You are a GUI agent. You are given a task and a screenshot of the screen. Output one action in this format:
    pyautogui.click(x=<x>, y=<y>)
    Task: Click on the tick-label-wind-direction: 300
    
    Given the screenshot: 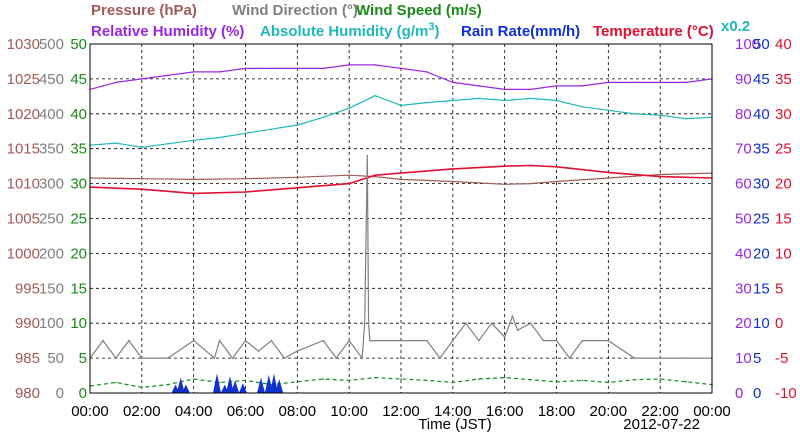 What is the action you would take?
    pyautogui.click(x=51, y=184)
    